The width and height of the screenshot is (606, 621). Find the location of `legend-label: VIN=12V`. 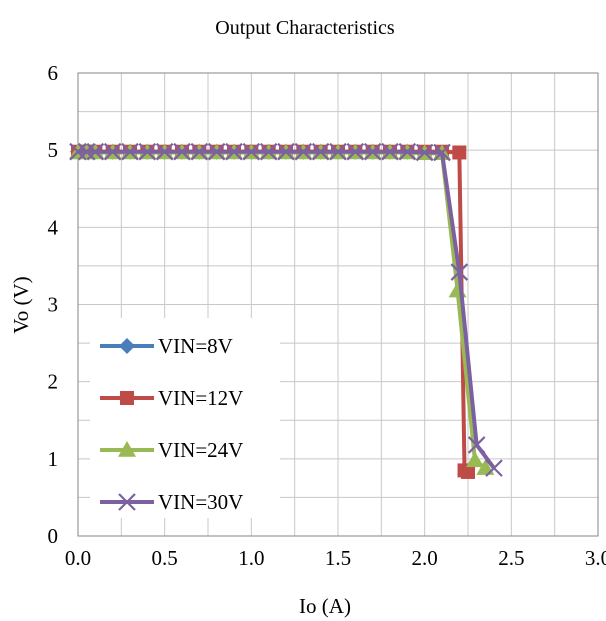

legend-label: VIN=12V is located at coordinates (200, 398).